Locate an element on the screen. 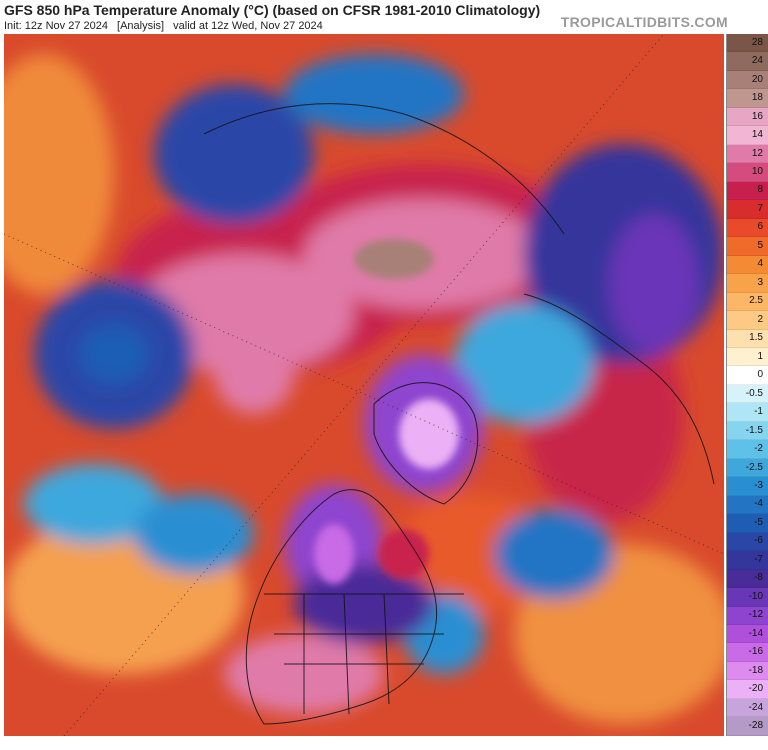  colorbar-swatch: 14 is located at coordinates (747, 135).